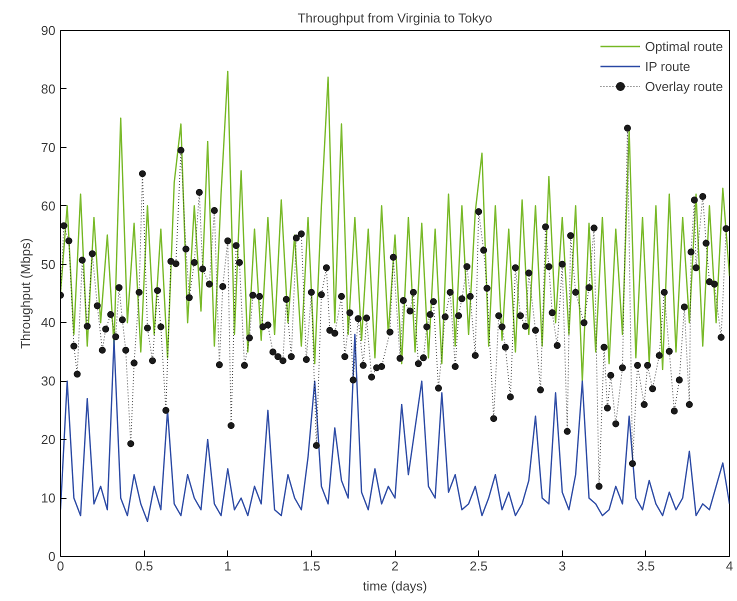  What do you see at coordinates (48, 381) in the screenshot?
I see `y-tick-label: 30` at bounding box center [48, 381].